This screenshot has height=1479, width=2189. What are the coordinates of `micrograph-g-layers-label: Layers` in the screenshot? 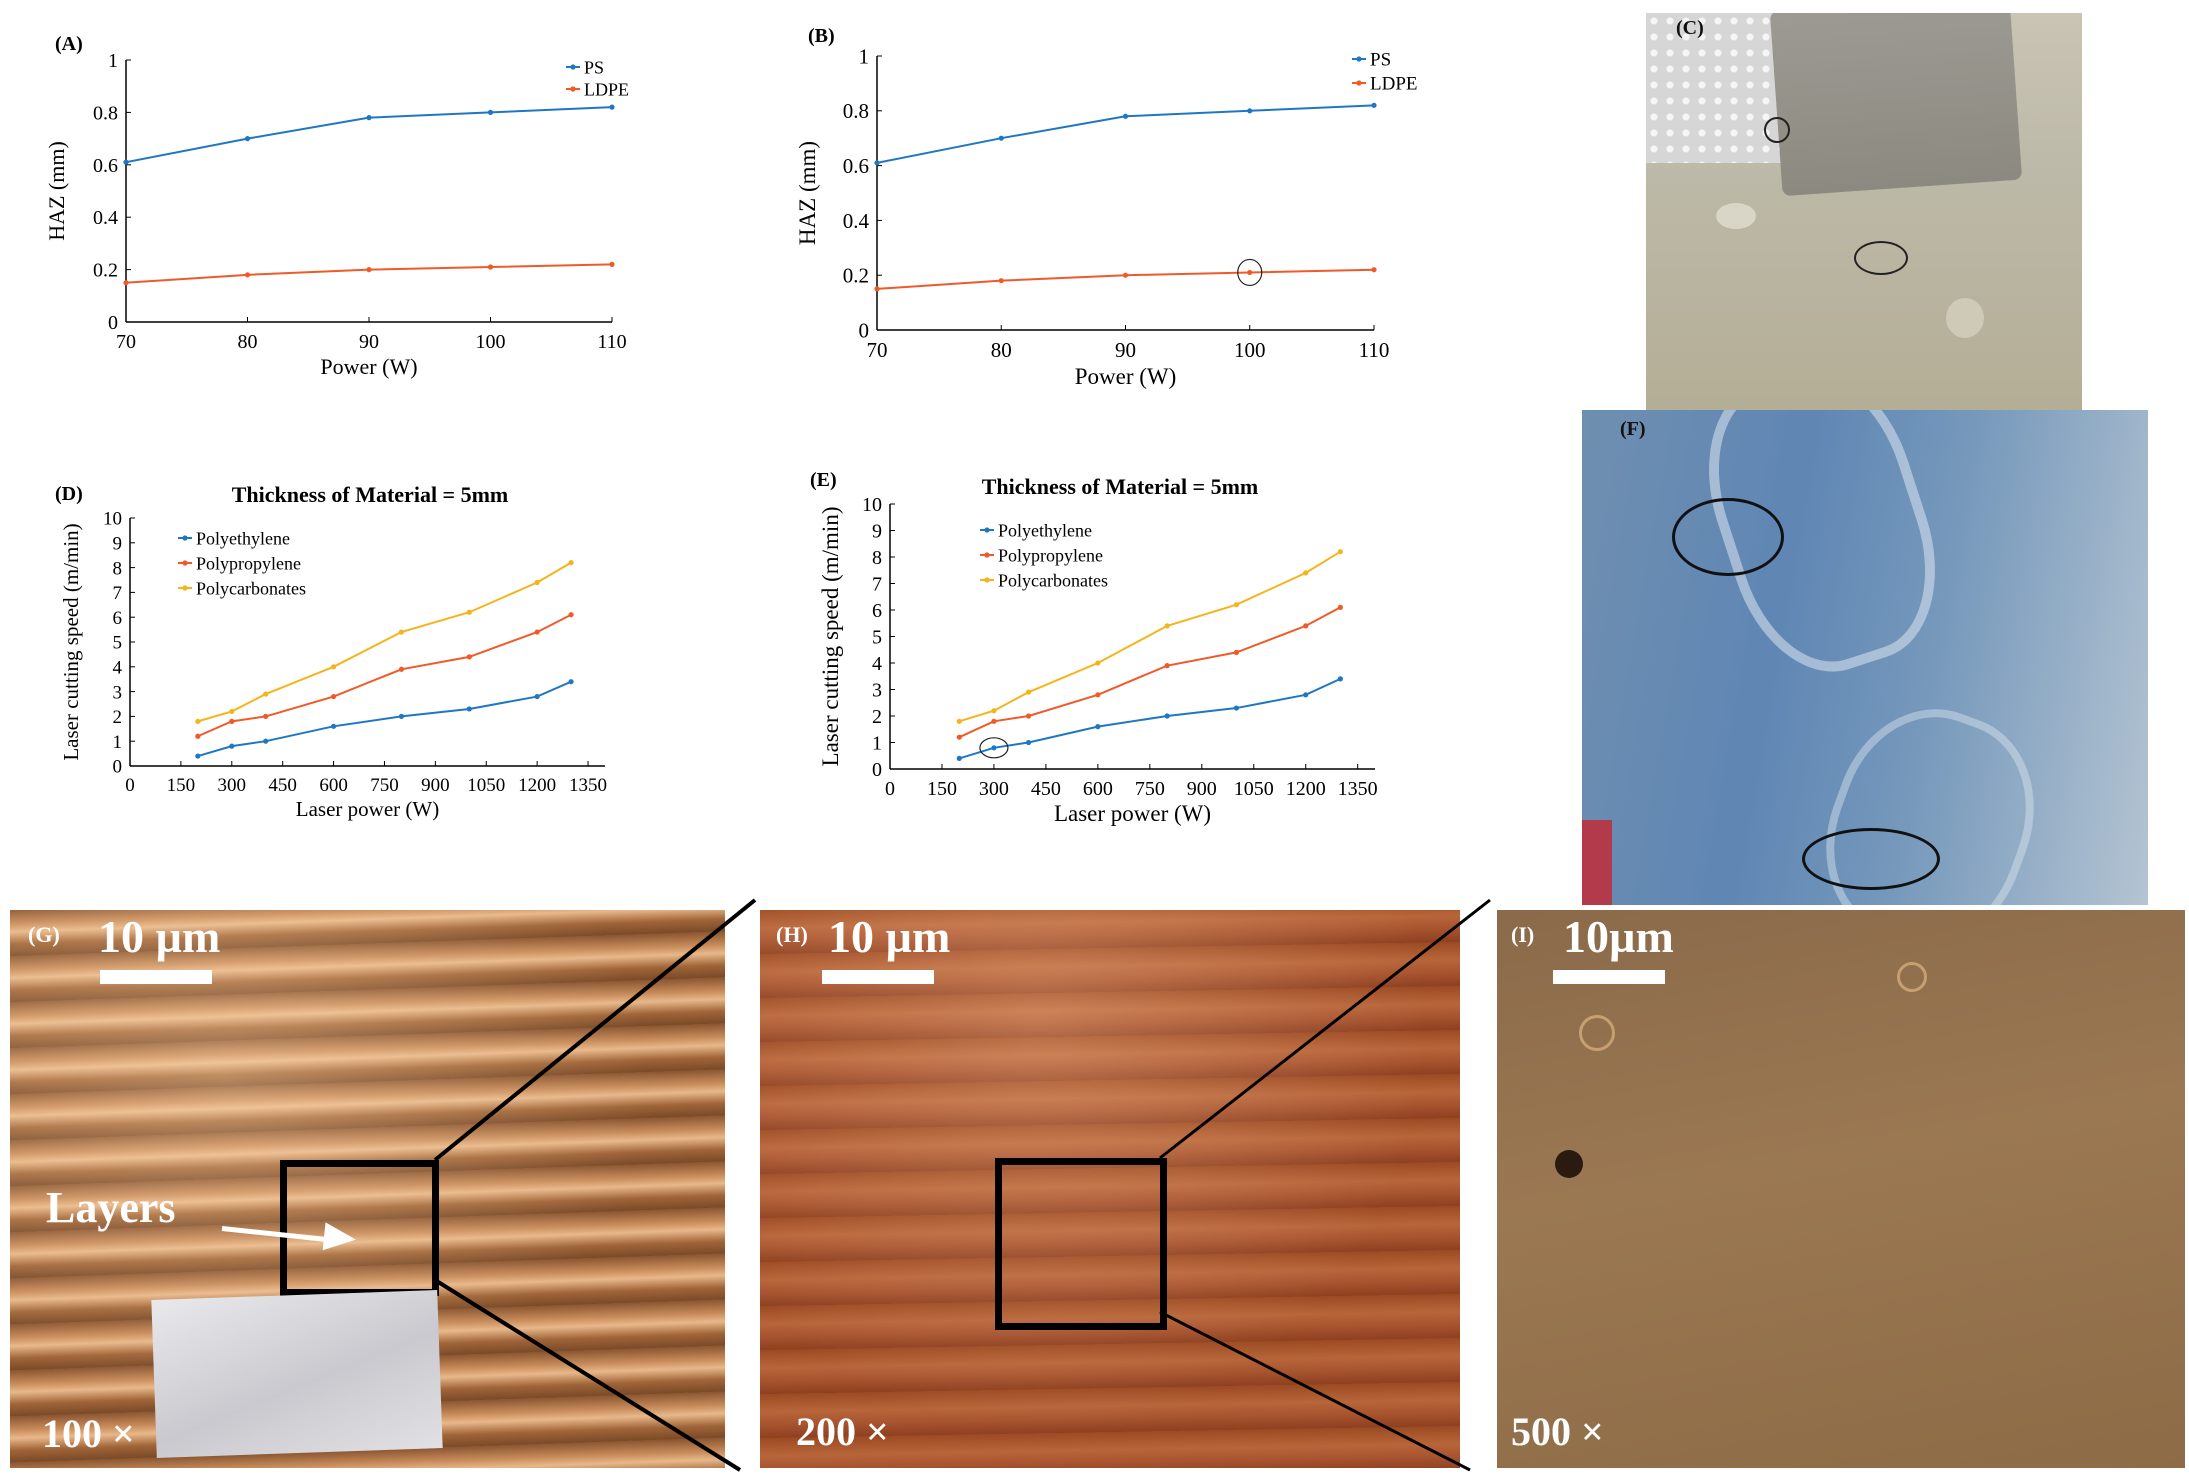 It's located at (111, 1207).